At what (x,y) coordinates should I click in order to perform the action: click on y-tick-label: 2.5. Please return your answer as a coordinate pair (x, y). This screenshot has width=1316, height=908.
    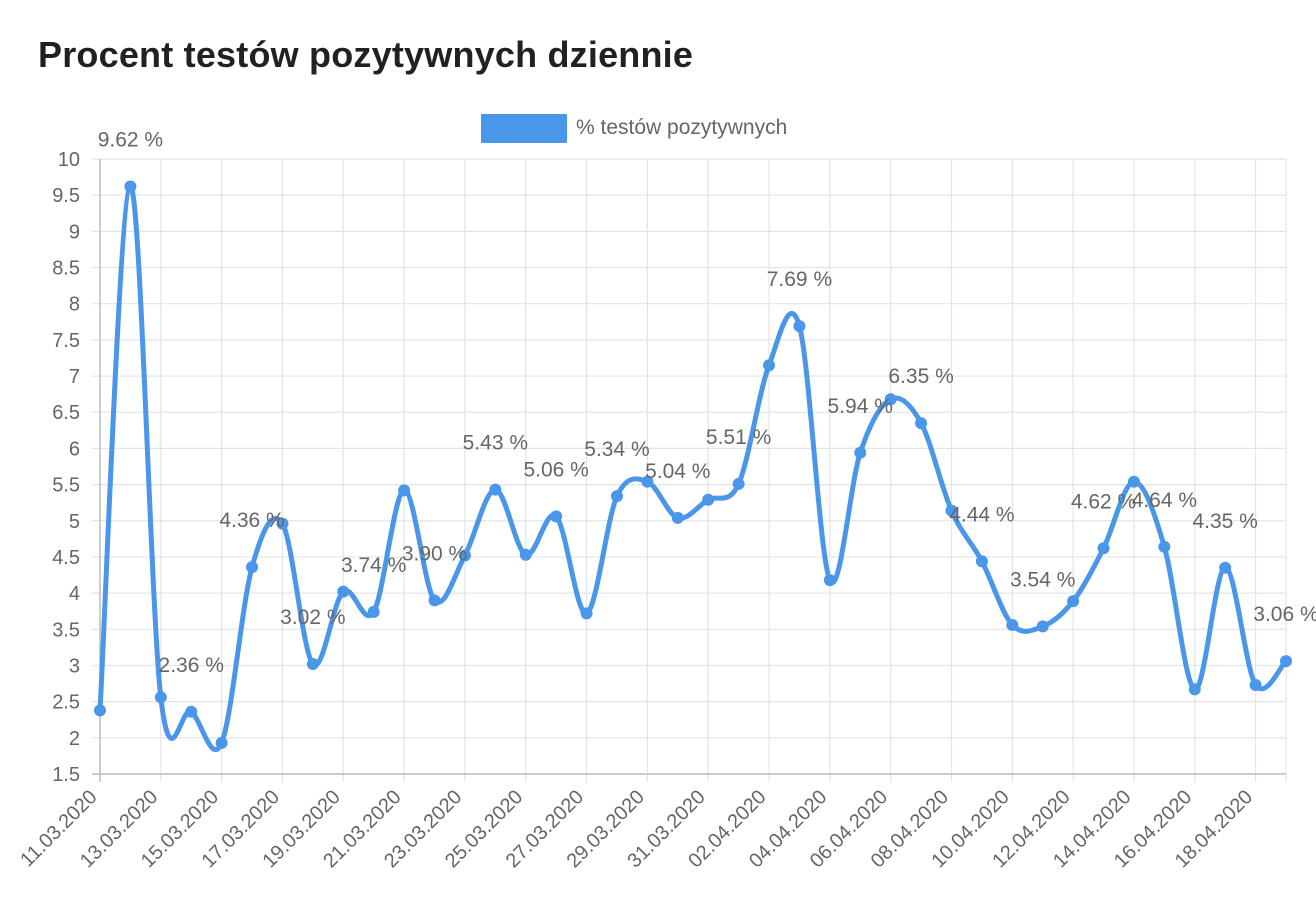
    Looking at the image, I should click on (66, 703).